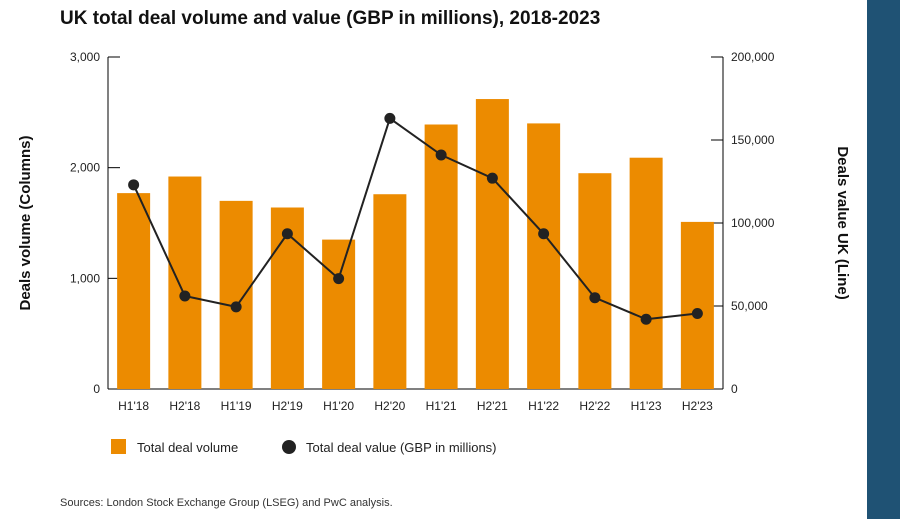 This screenshot has height=519, width=900. Describe the element at coordinates (184, 406) in the screenshot. I see `x-tick-label: H2'18` at that location.